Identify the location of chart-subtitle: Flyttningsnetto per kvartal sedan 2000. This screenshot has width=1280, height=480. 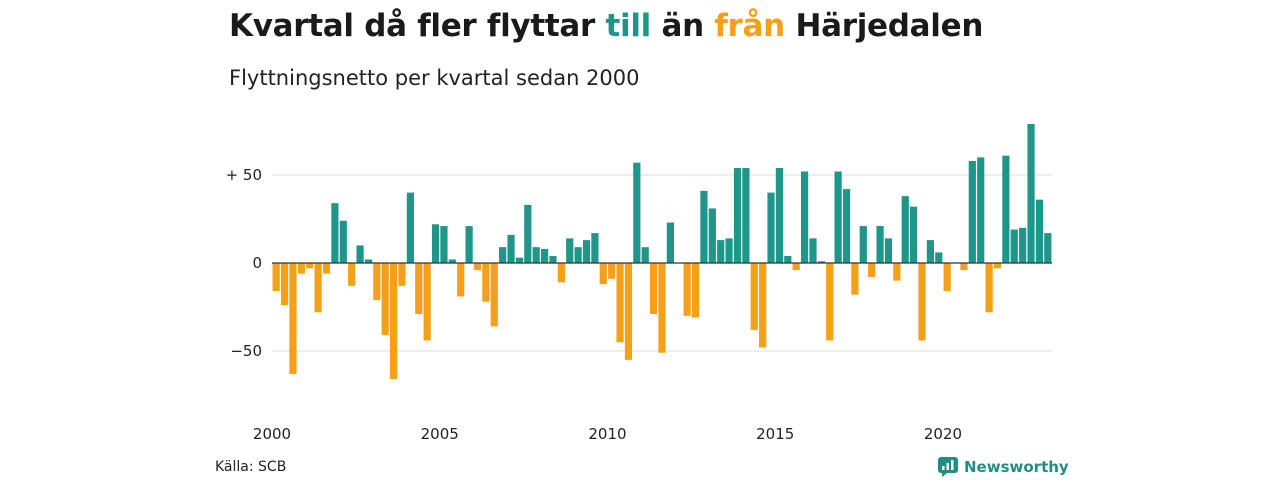
(434, 78).